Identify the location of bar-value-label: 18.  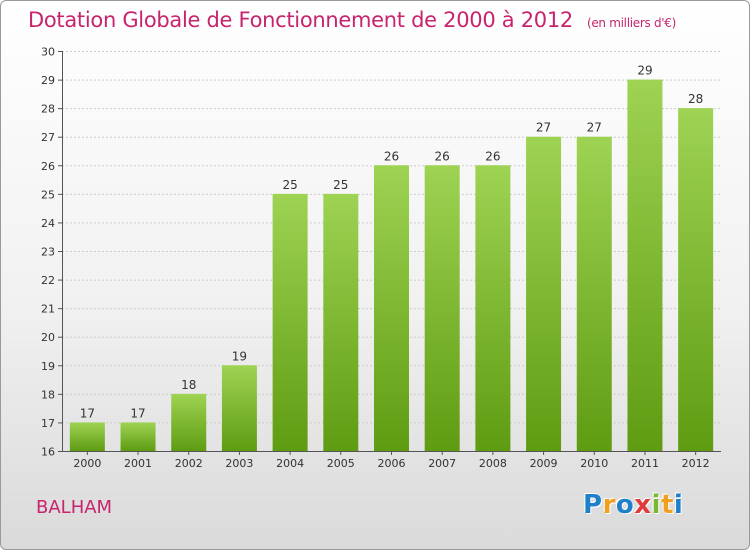
(188, 385).